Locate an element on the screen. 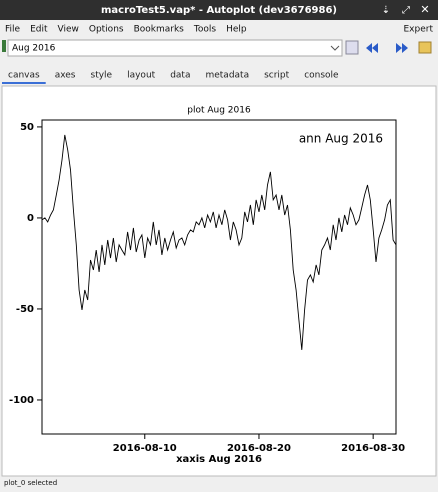  y-tick-label: -50 is located at coordinates (25, 309).